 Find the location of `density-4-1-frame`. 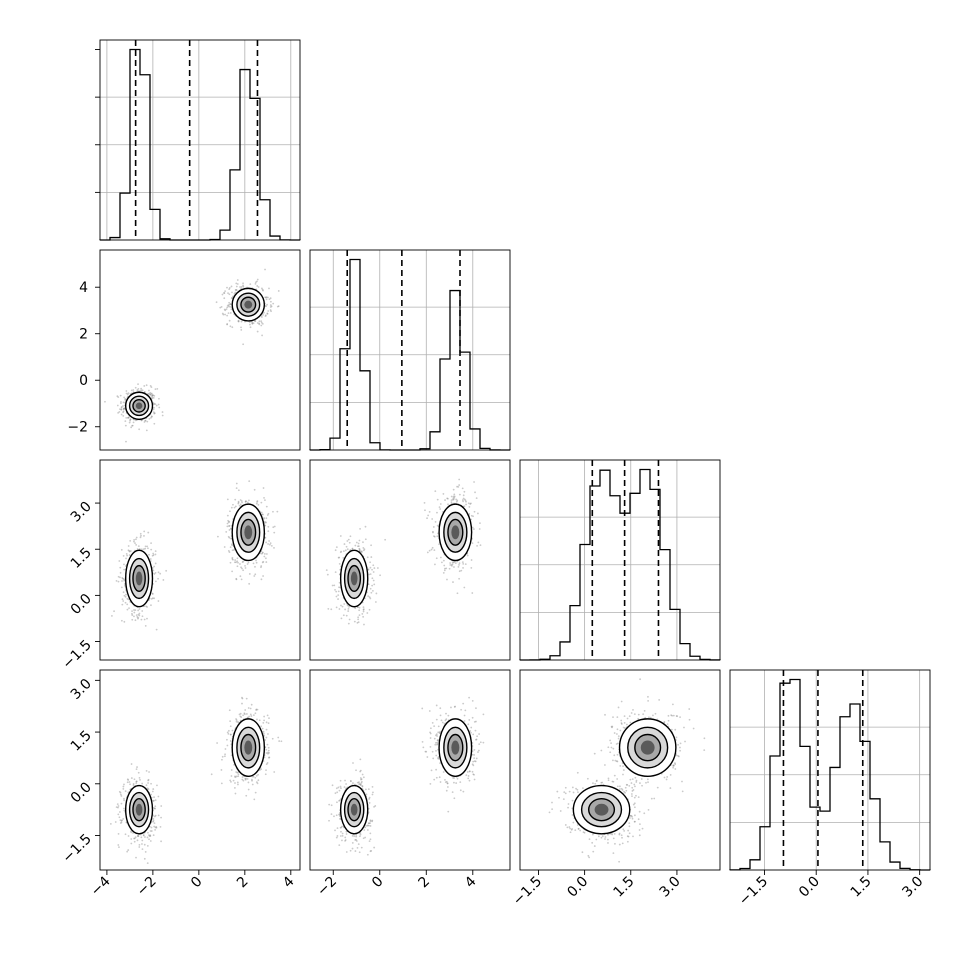

density-4-1-frame is located at coordinates (200, 770).